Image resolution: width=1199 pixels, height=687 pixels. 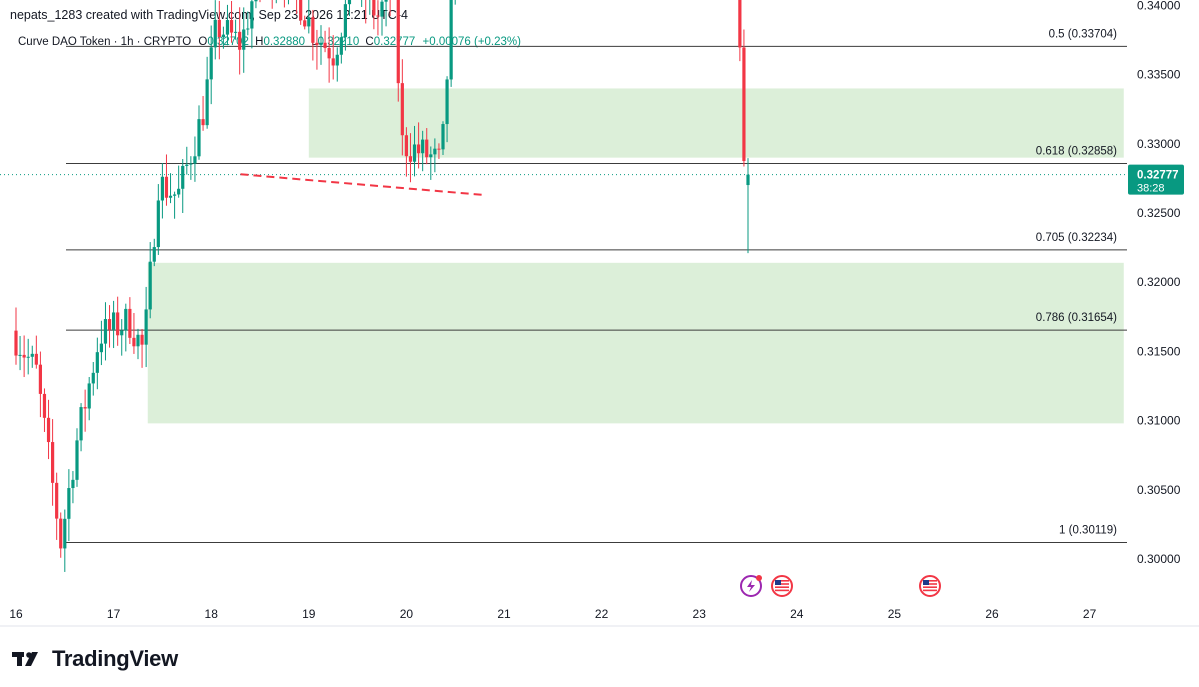 What do you see at coordinates (1076, 318) in the screenshot?
I see `fib-level-label: 0.786 (0.31654)` at bounding box center [1076, 318].